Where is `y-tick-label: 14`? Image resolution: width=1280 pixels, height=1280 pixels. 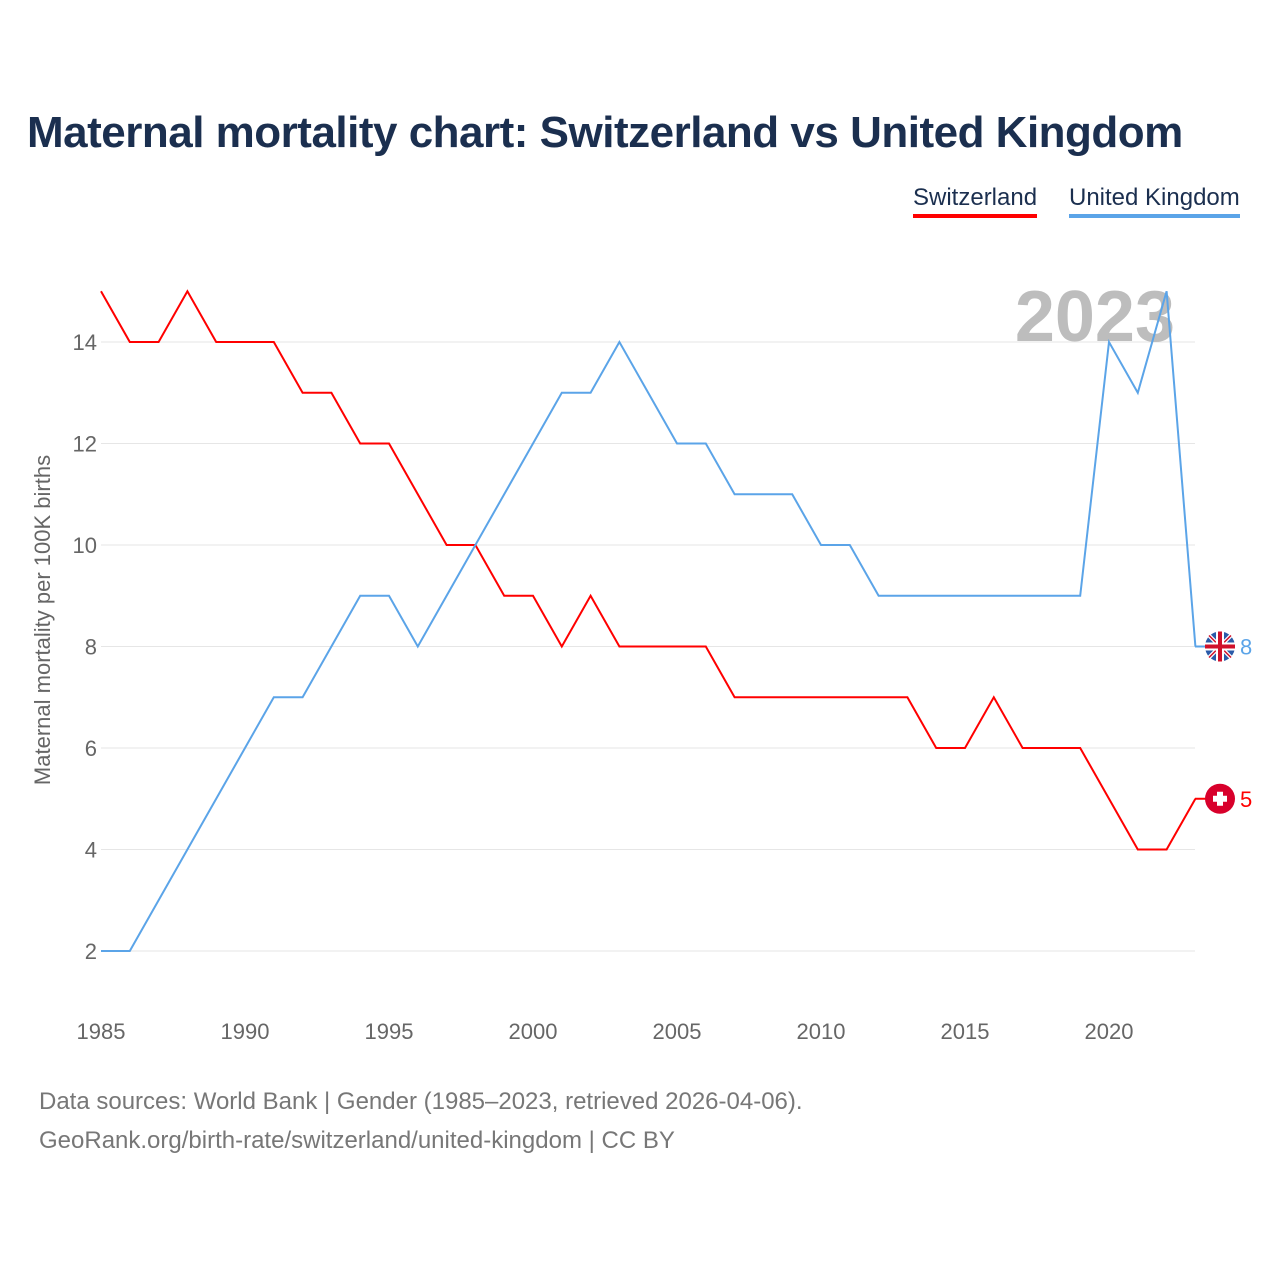 y-tick-label: 14 is located at coordinates (85, 342).